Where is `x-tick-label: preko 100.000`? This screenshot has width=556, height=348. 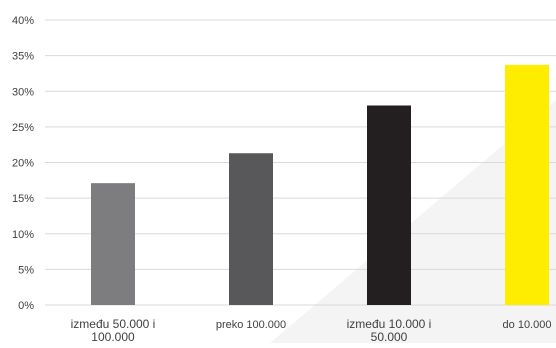
x-tick-label: preko 100.000 is located at coordinates (251, 325).